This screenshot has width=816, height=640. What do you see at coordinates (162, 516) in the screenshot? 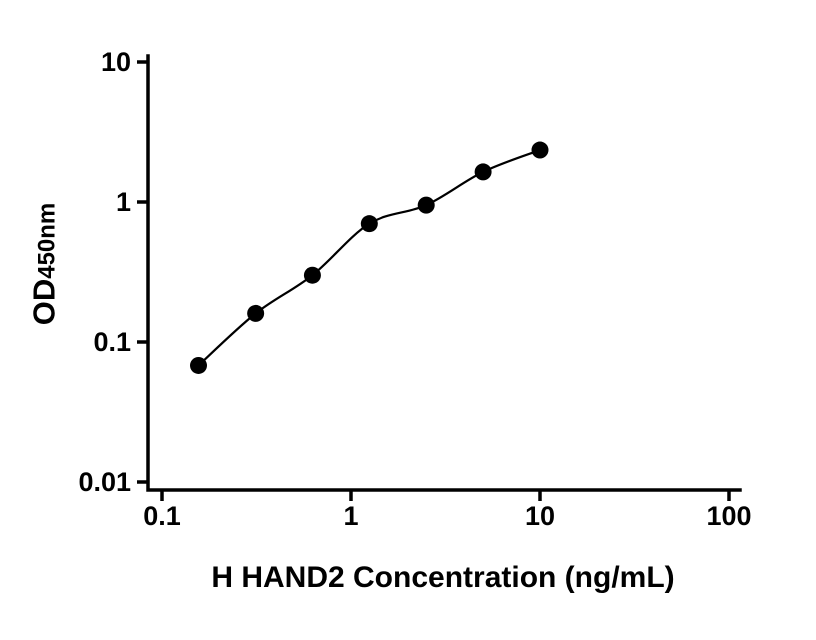
I see `x-tick-label: 0.1` at bounding box center [162, 516].